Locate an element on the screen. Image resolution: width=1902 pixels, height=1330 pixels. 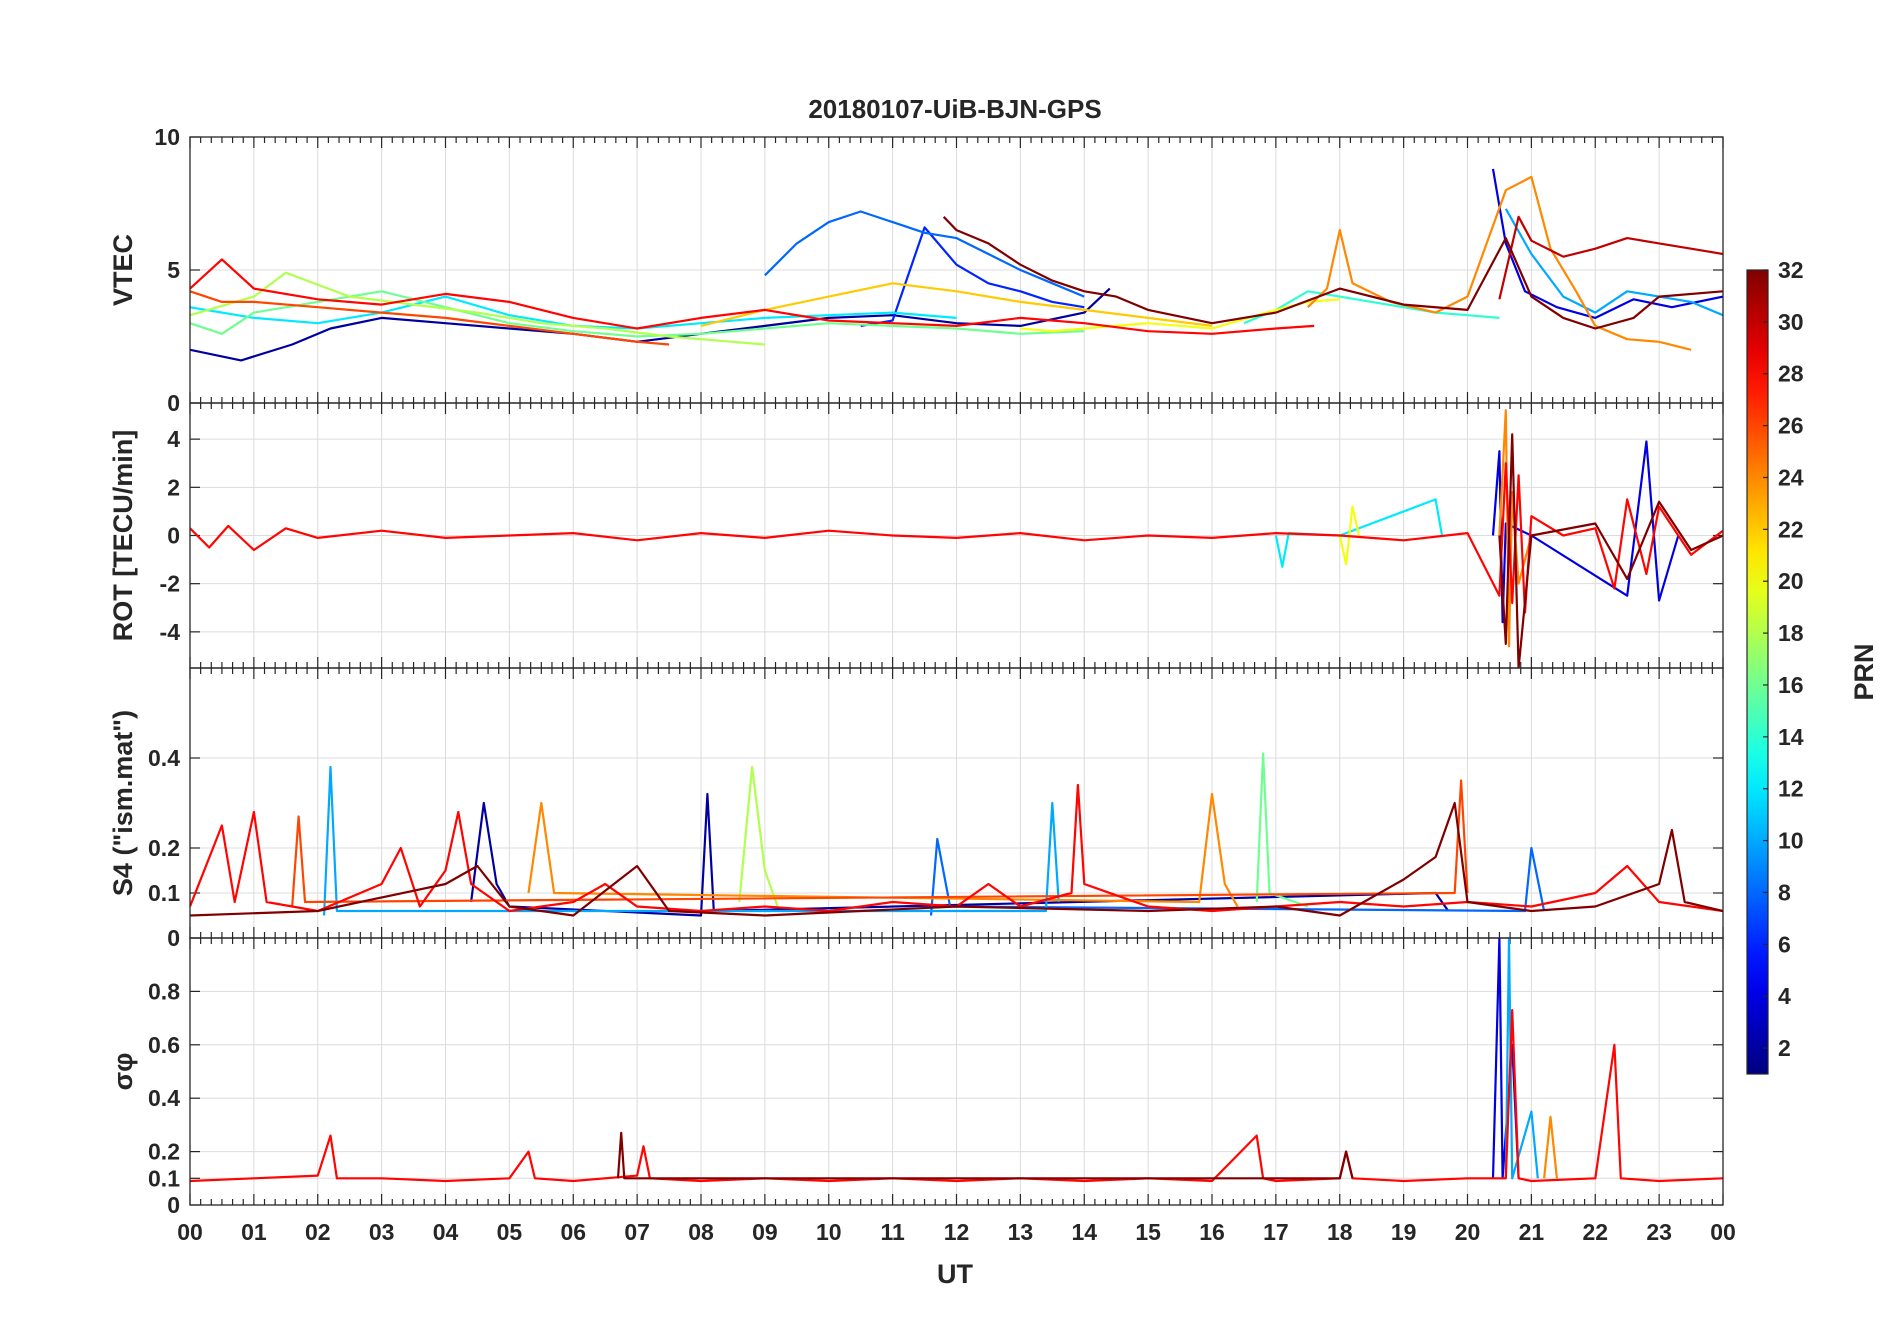
x-tick-label: 20 is located at coordinates (1468, 1232).